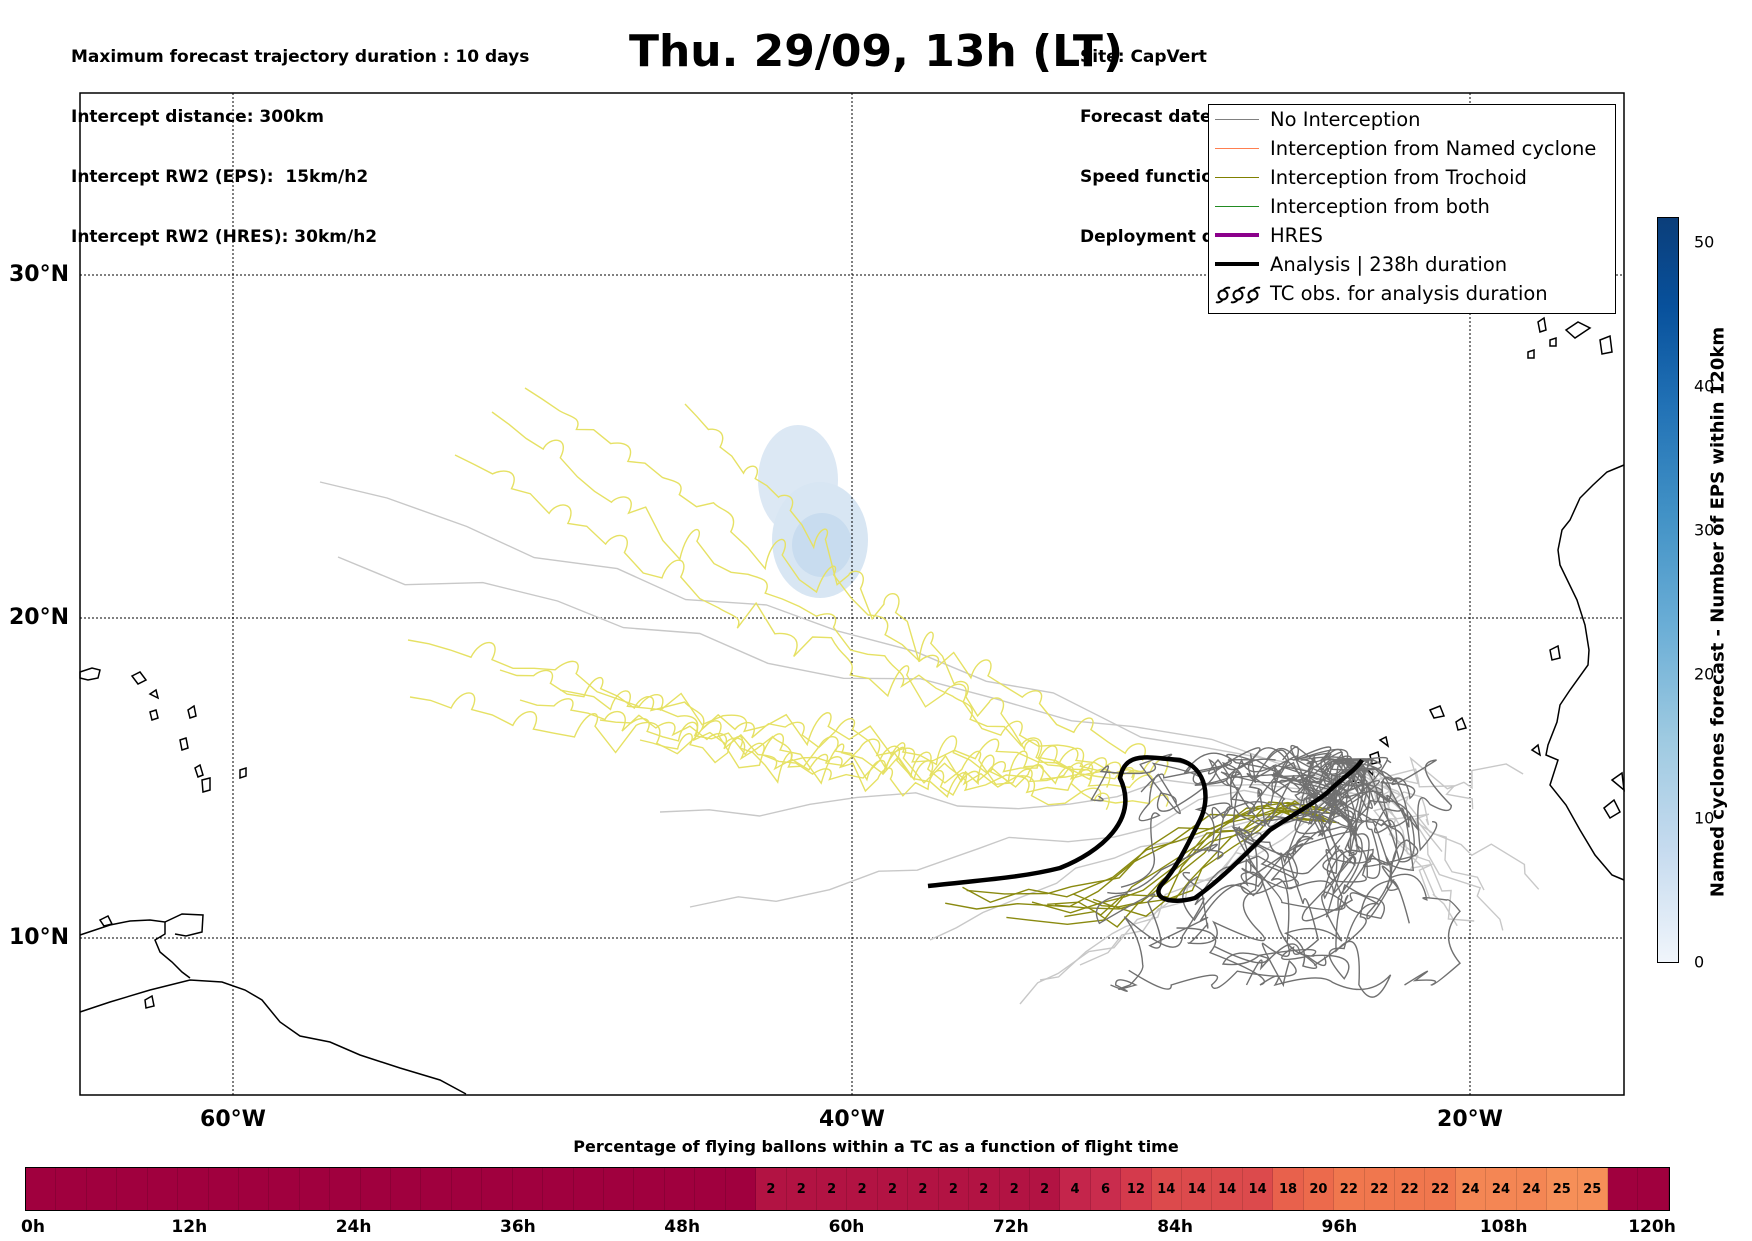  I want to click on legend-label: HRES, so click(1296, 235).